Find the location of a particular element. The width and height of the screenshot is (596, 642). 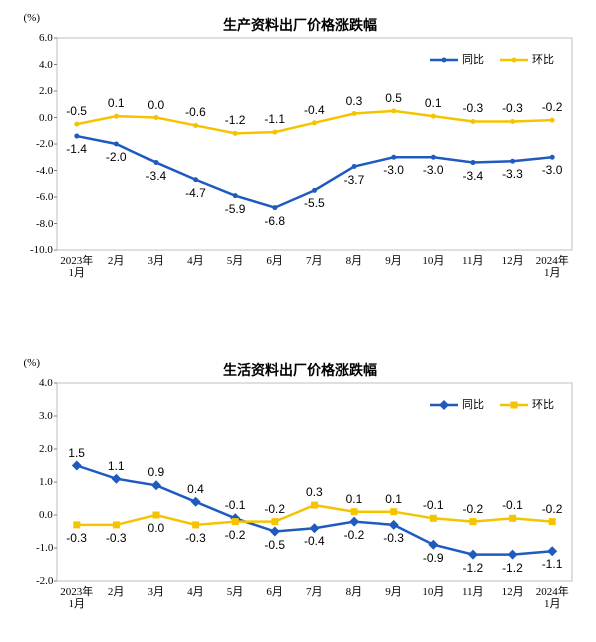

data-label: -1.4 is located at coordinates (76, 149).